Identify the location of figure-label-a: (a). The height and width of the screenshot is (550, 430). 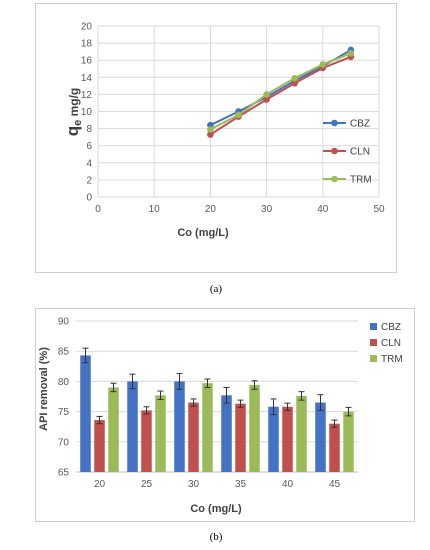
(216, 289).